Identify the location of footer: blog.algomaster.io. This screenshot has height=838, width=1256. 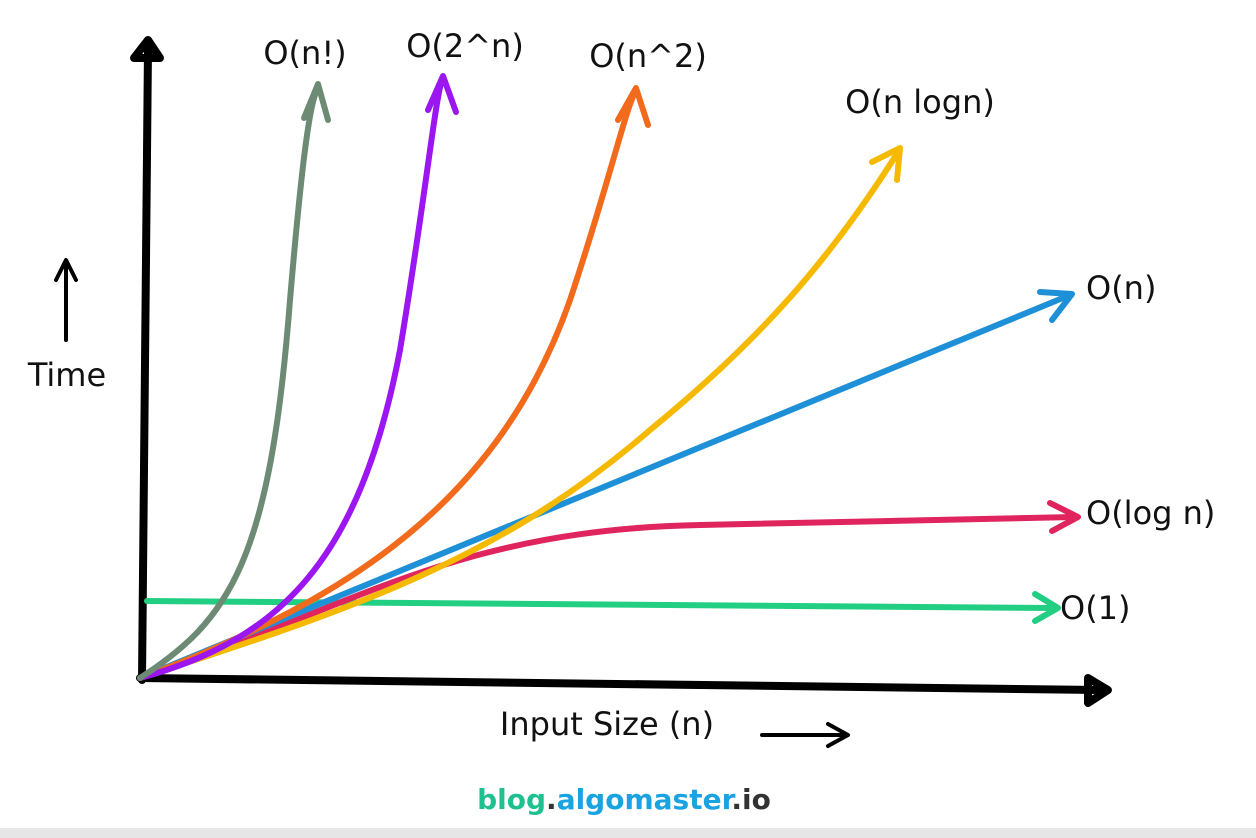
(624, 799).